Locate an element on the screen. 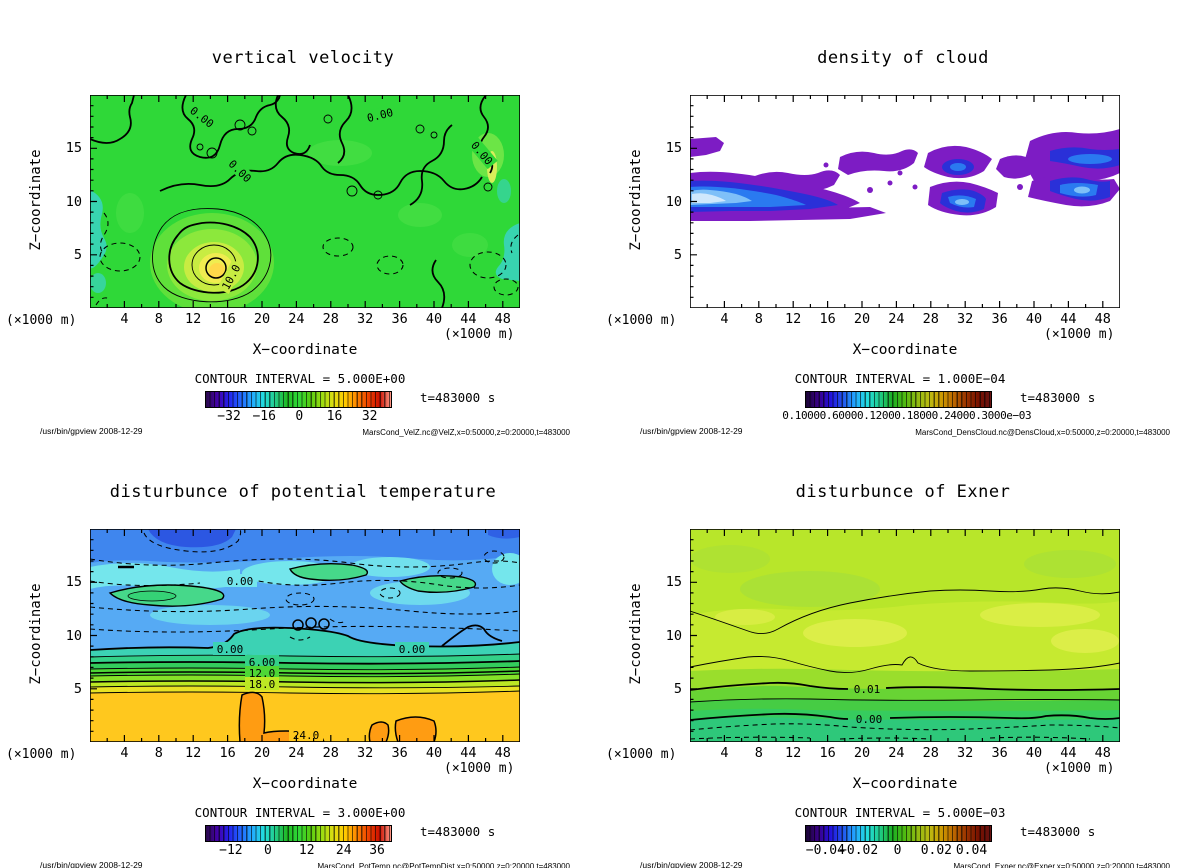  contour-plot-exner: 0.01 0.00 is located at coordinates (905, 635).